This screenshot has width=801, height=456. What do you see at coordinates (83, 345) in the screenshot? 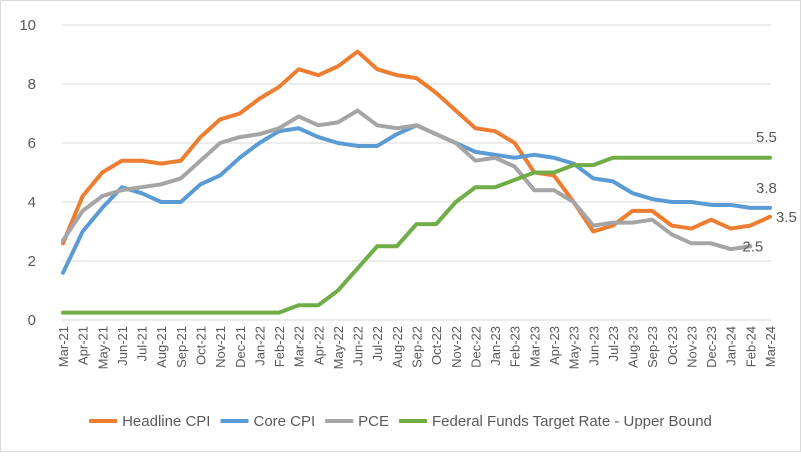
I see `x-tick-label-Apr-21: Apr-21` at bounding box center [83, 345].